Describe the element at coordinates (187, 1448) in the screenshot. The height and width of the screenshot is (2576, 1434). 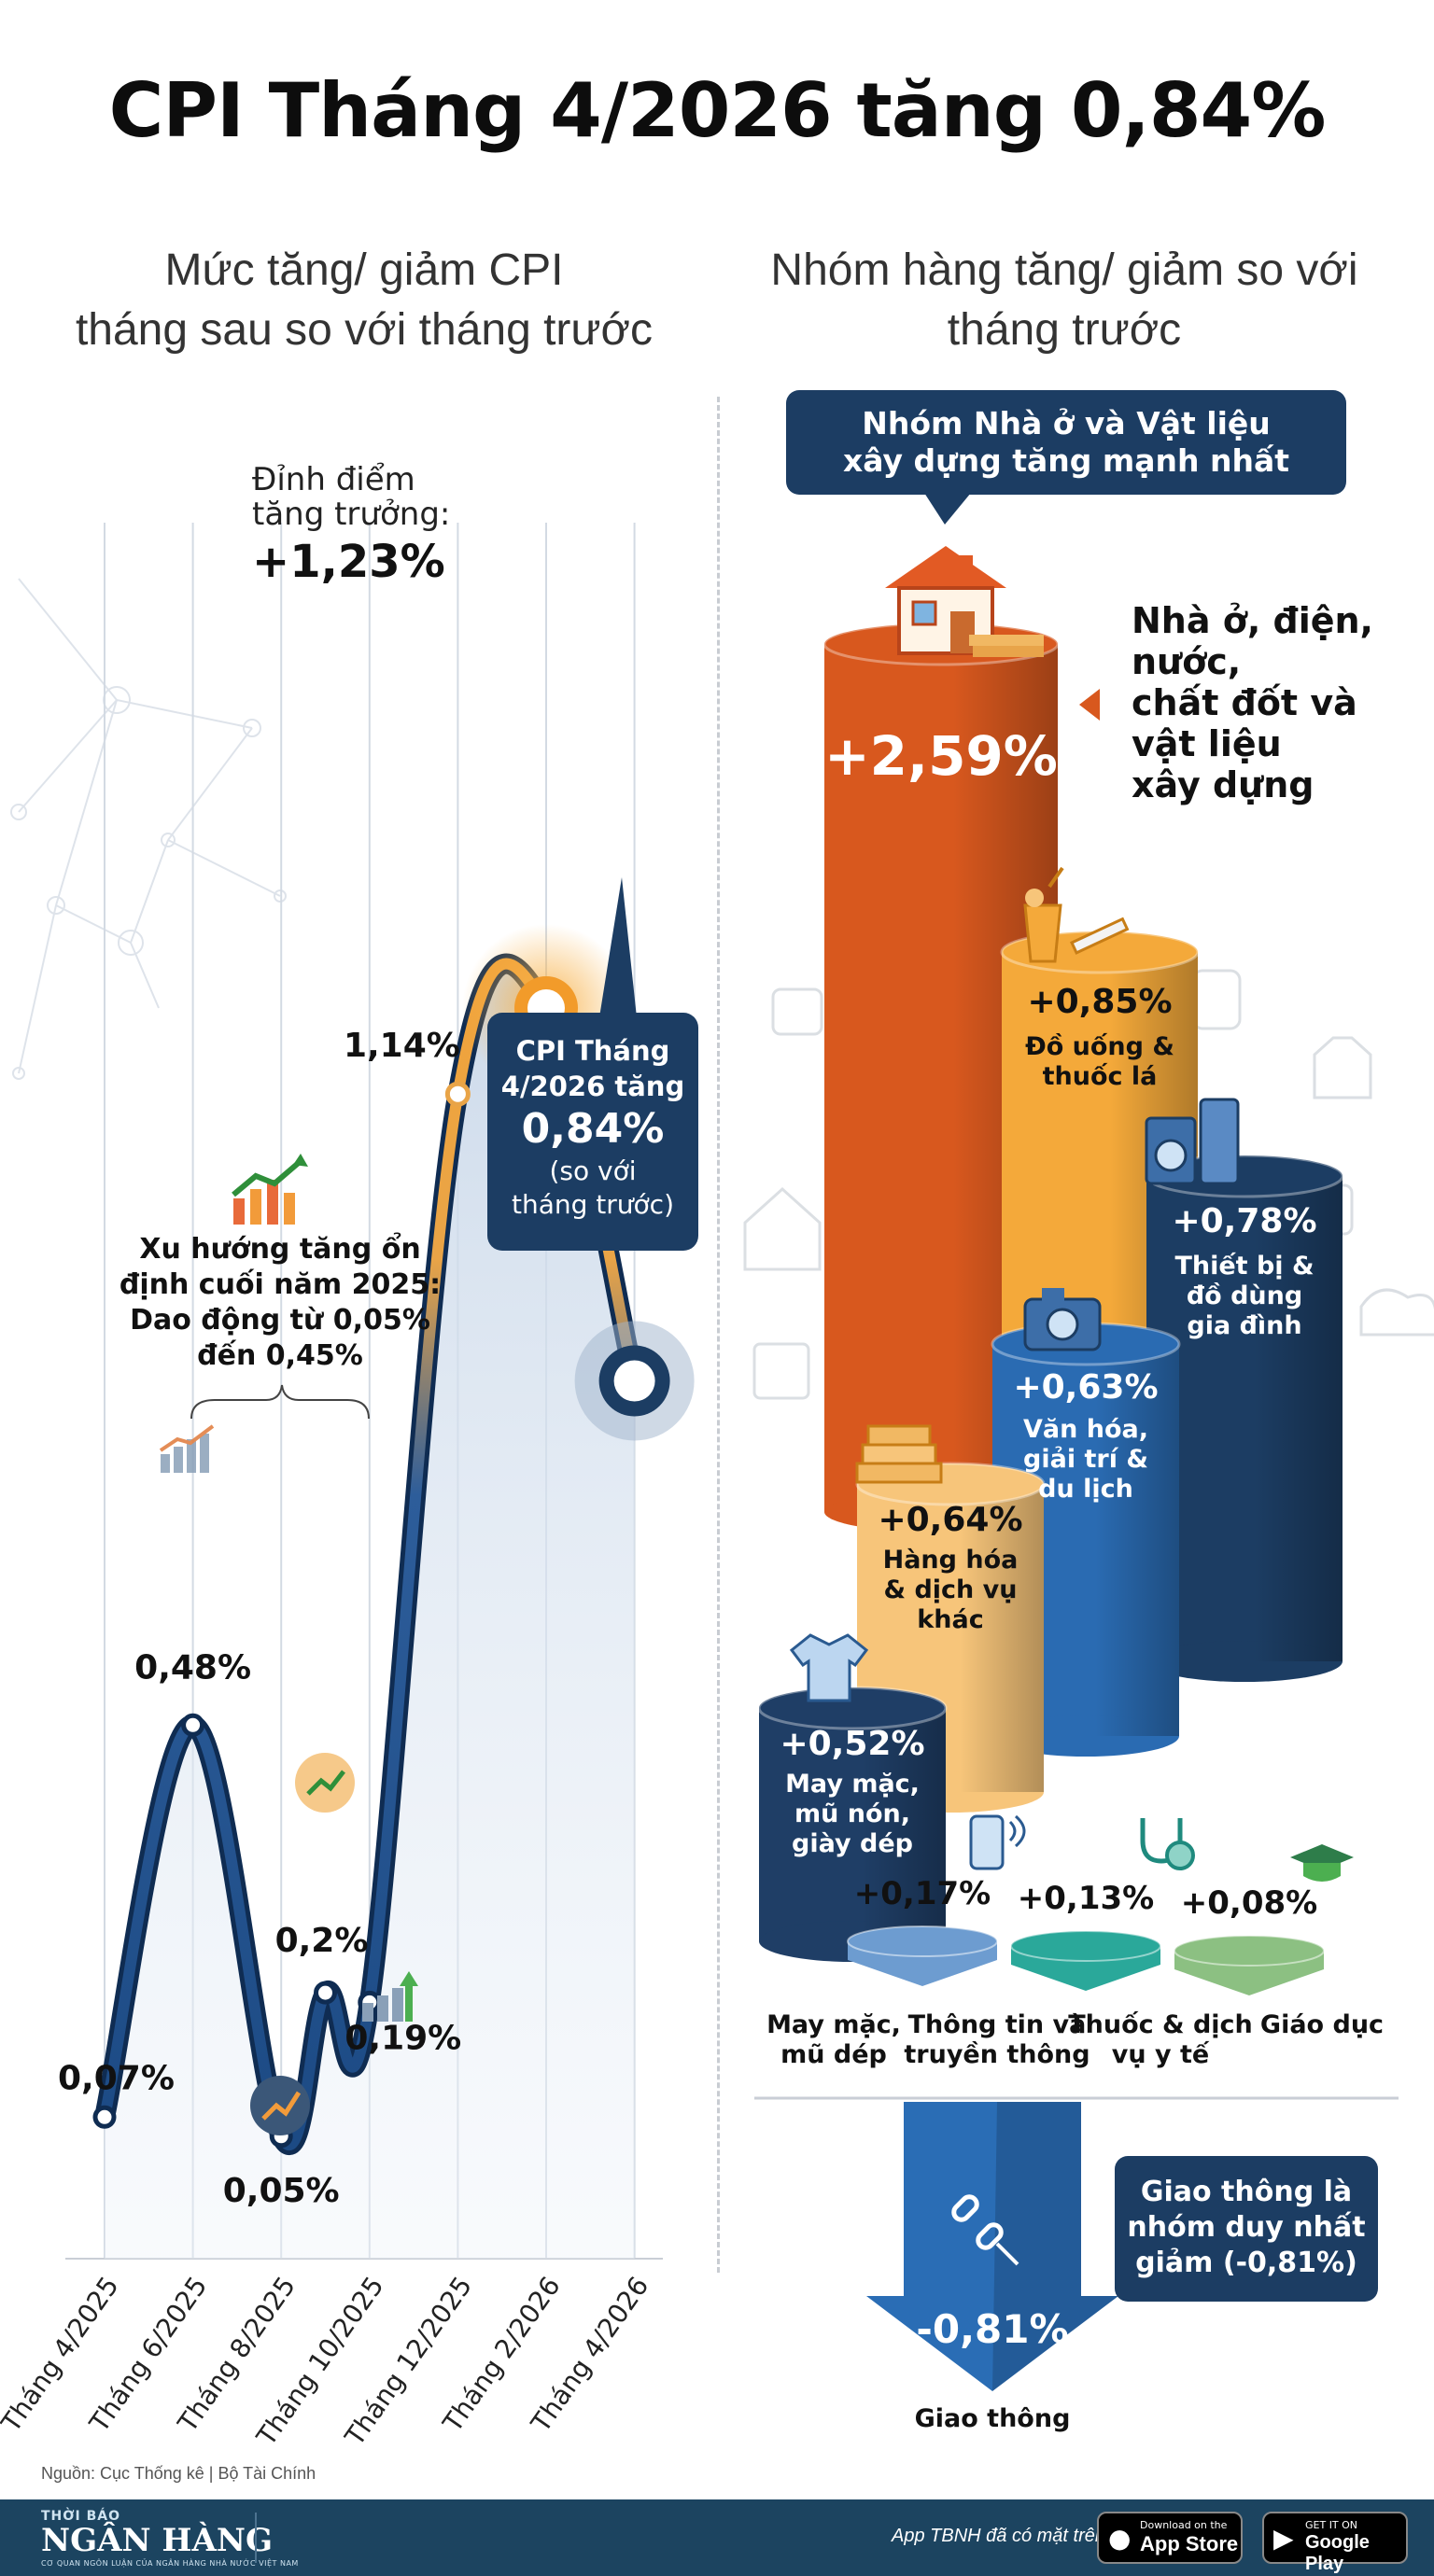
I see `small-chart-icon` at that location.